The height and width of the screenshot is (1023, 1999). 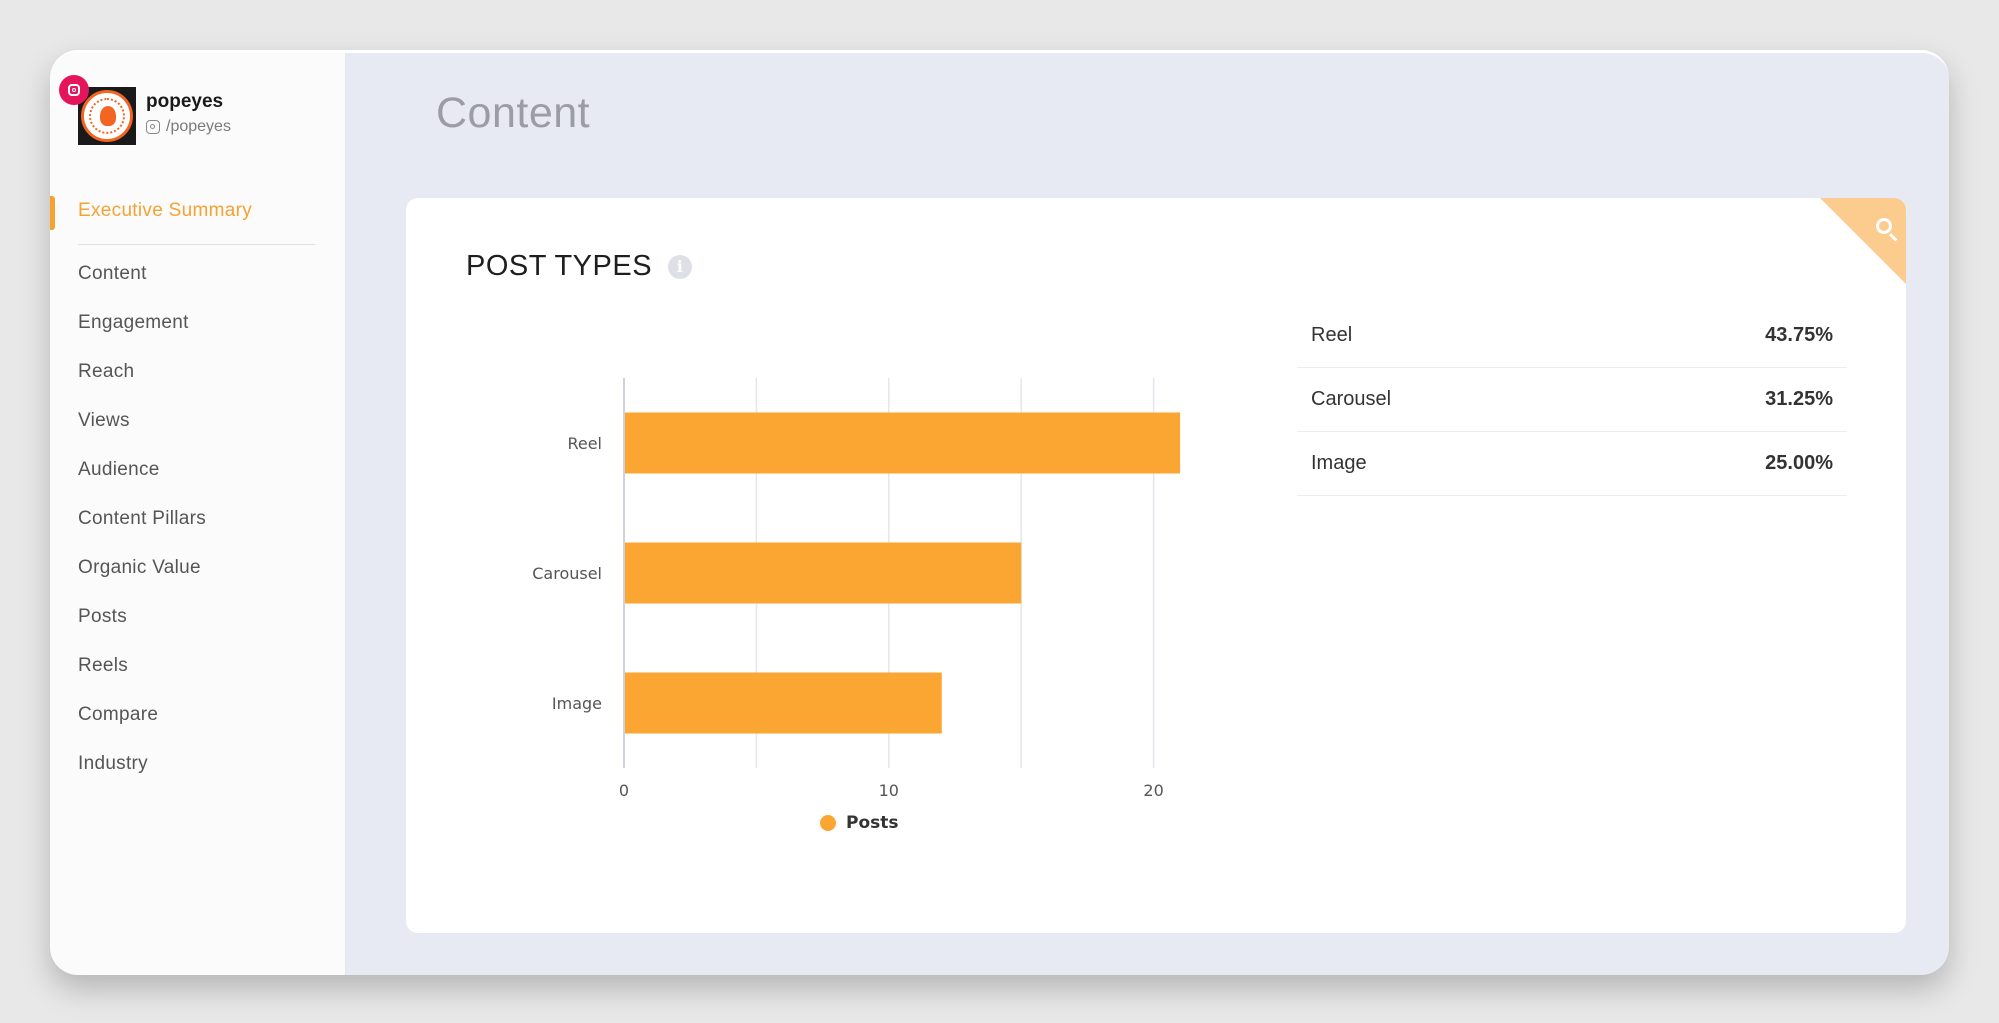 What do you see at coordinates (624, 789) in the screenshot?
I see `x-tick-label: 0` at bounding box center [624, 789].